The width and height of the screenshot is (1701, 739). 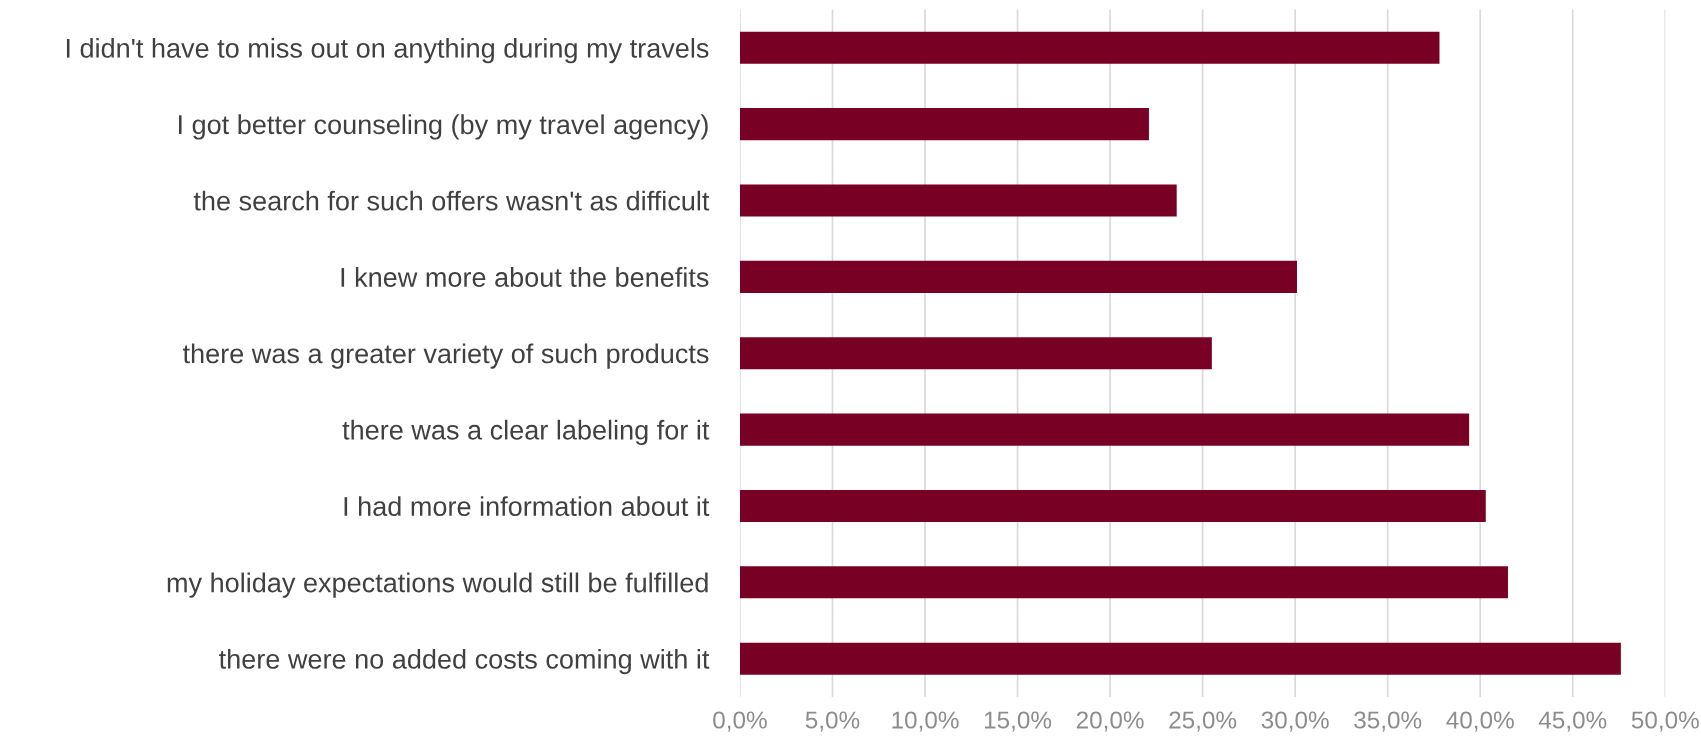 What do you see at coordinates (1480, 721) in the screenshot?
I see `x-tick-label: 40,0%` at bounding box center [1480, 721].